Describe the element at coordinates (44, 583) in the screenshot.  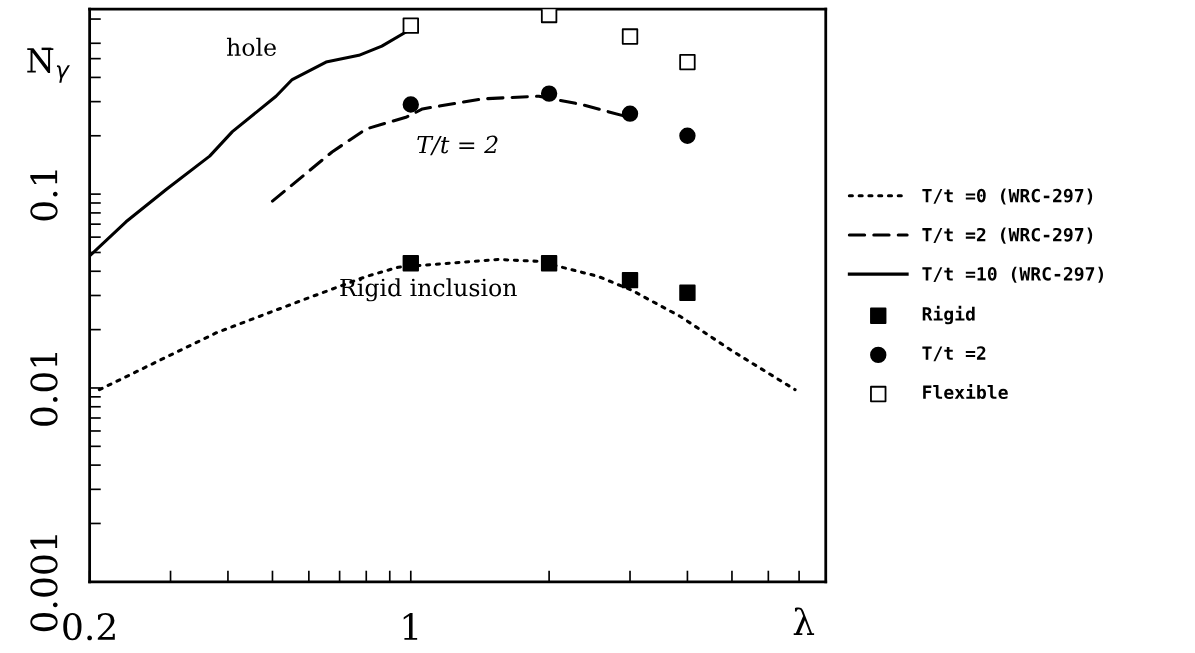
I see `y-tick-label: 0.001` at that location.